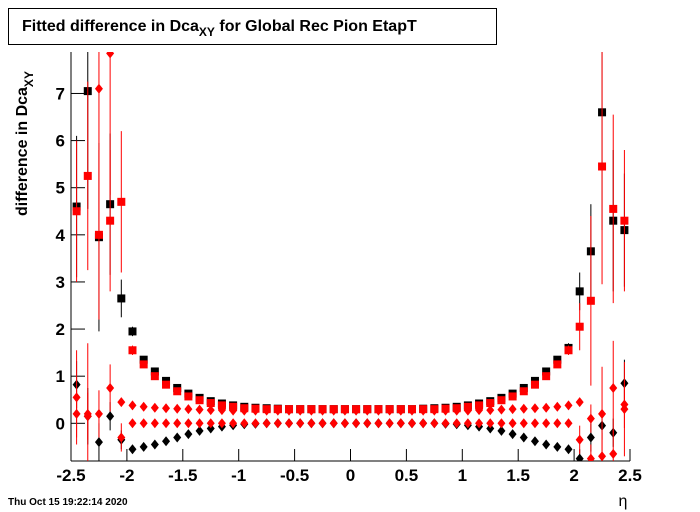 The width and height of the screenshot is (700, 512). Describe the element at coordinates (60, 141) in the screenshot. I see `y-tick-label: 6` at that location.